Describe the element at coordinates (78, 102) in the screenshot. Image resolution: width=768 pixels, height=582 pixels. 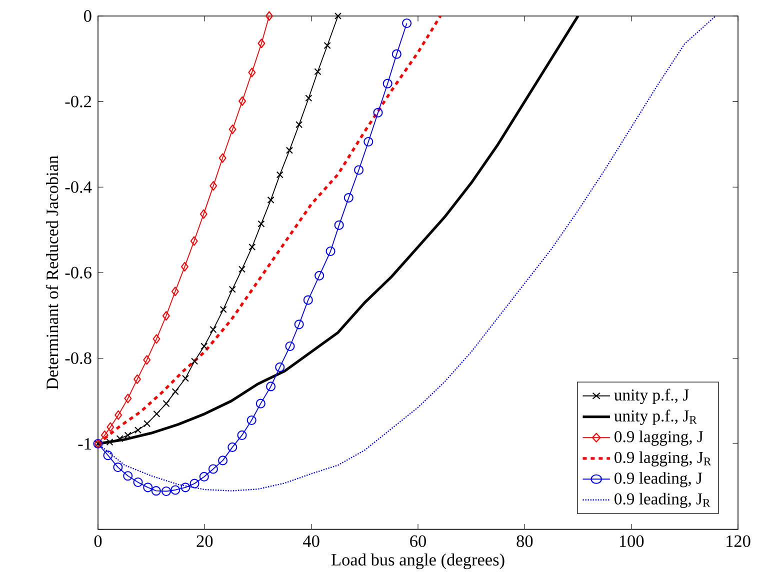
I see `y-tick-label: -0.2` at that location.